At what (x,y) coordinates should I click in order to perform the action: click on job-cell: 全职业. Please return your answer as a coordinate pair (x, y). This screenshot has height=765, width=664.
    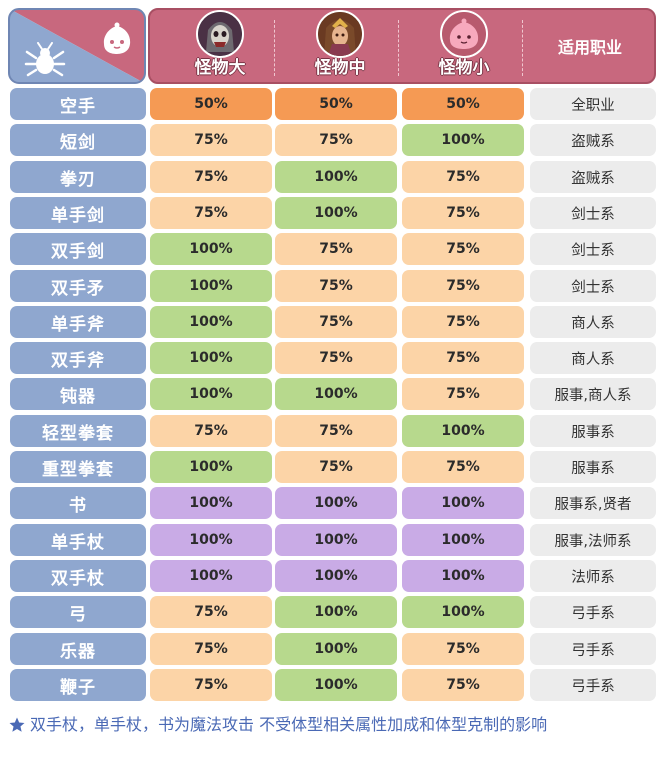
    Looking at the image, I should click on (593, 104).